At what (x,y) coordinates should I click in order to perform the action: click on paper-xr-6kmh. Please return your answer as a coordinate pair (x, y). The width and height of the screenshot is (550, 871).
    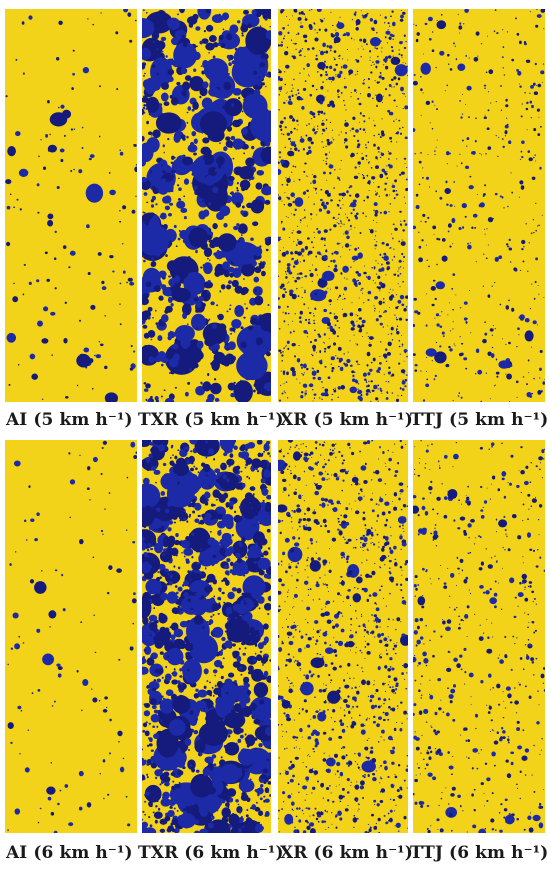
    Looking at the image, I should click on (343, 636).